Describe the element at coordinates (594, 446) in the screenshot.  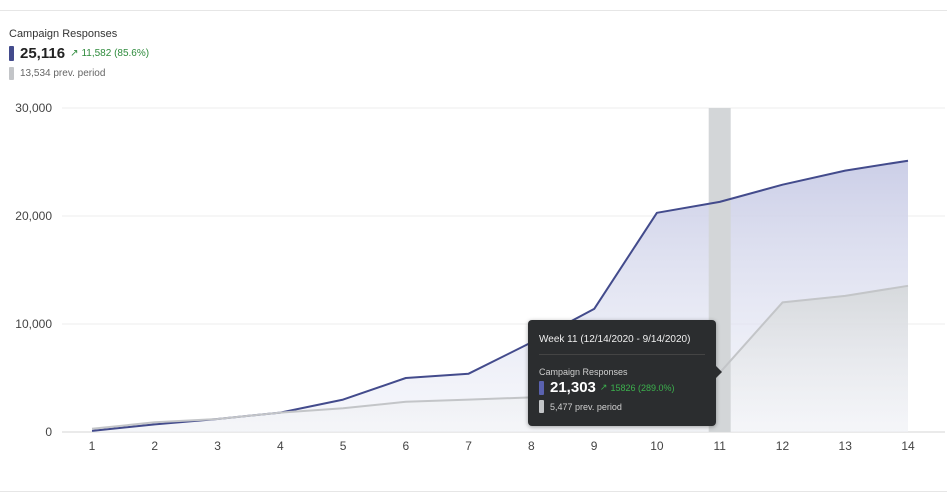
I see `x-tick-label: 9` at that location.